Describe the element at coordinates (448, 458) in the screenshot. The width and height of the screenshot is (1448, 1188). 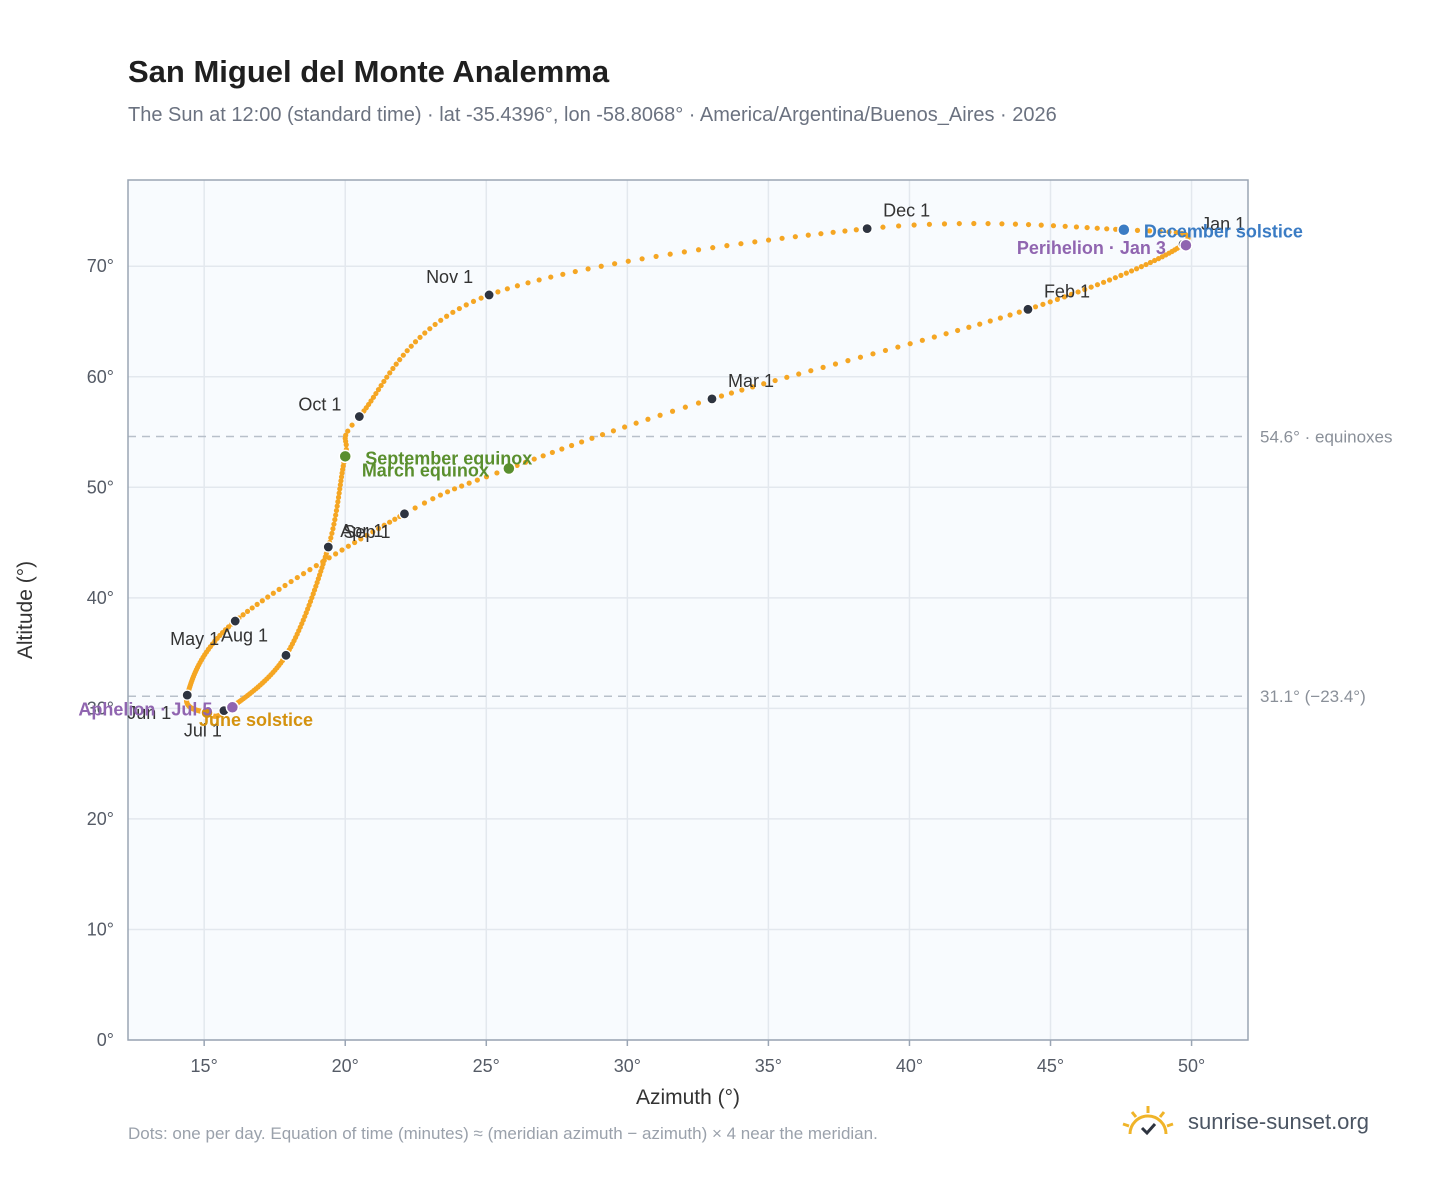
I see `event-label: September equinox` at that location.